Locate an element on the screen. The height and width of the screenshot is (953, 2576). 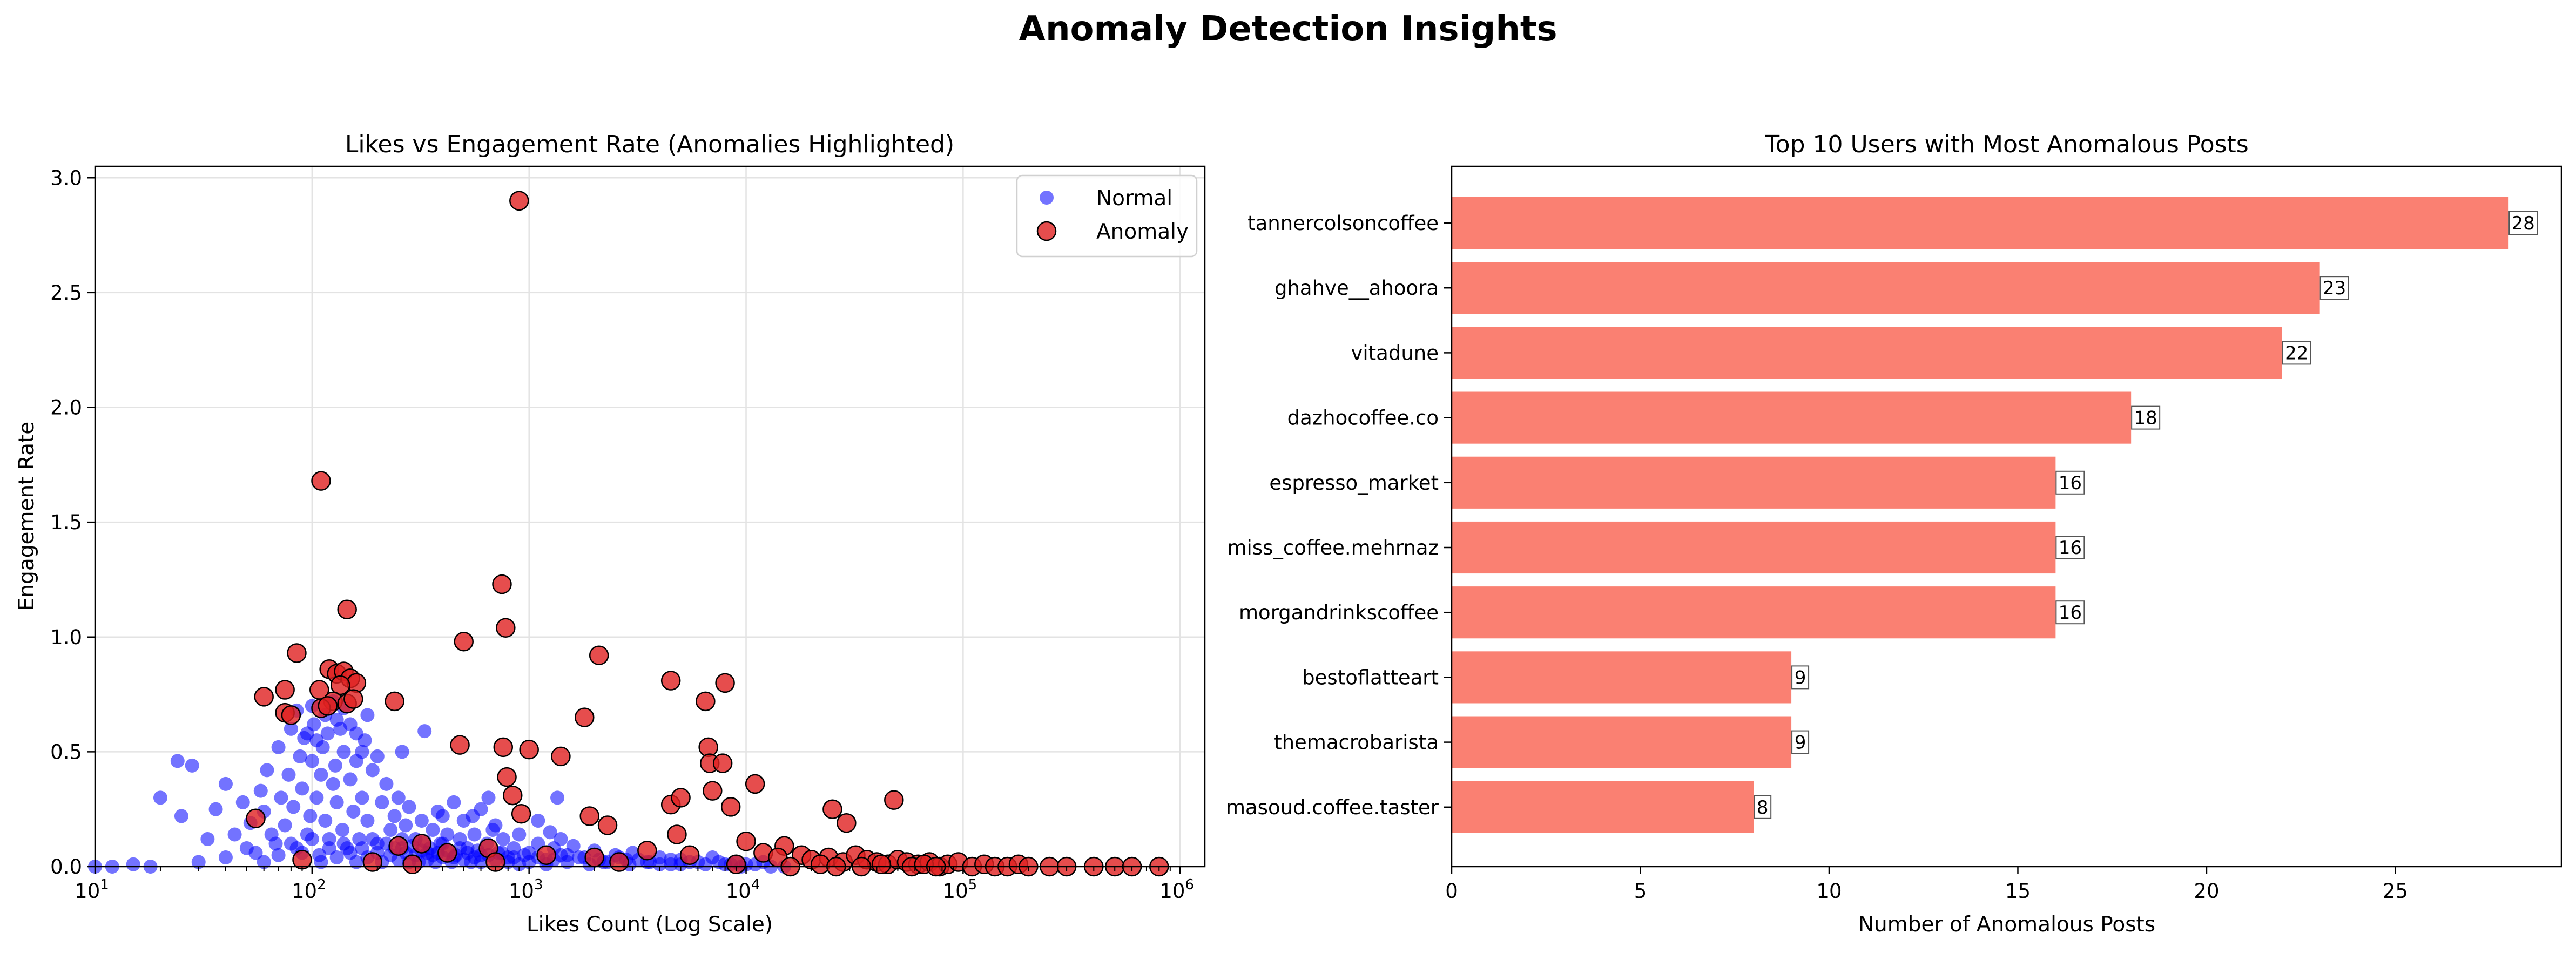
scatter-x-tick-exponent: 2 is located at coordinates (321, 885).